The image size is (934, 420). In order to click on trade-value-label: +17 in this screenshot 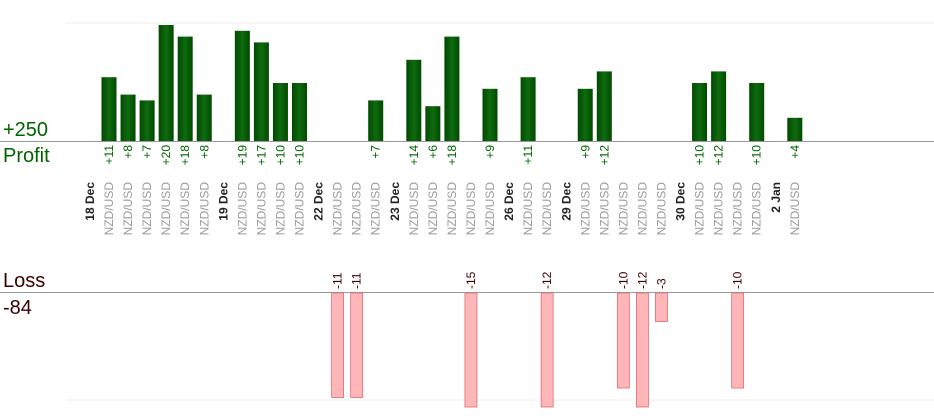, I will do `click(261, 155)`.